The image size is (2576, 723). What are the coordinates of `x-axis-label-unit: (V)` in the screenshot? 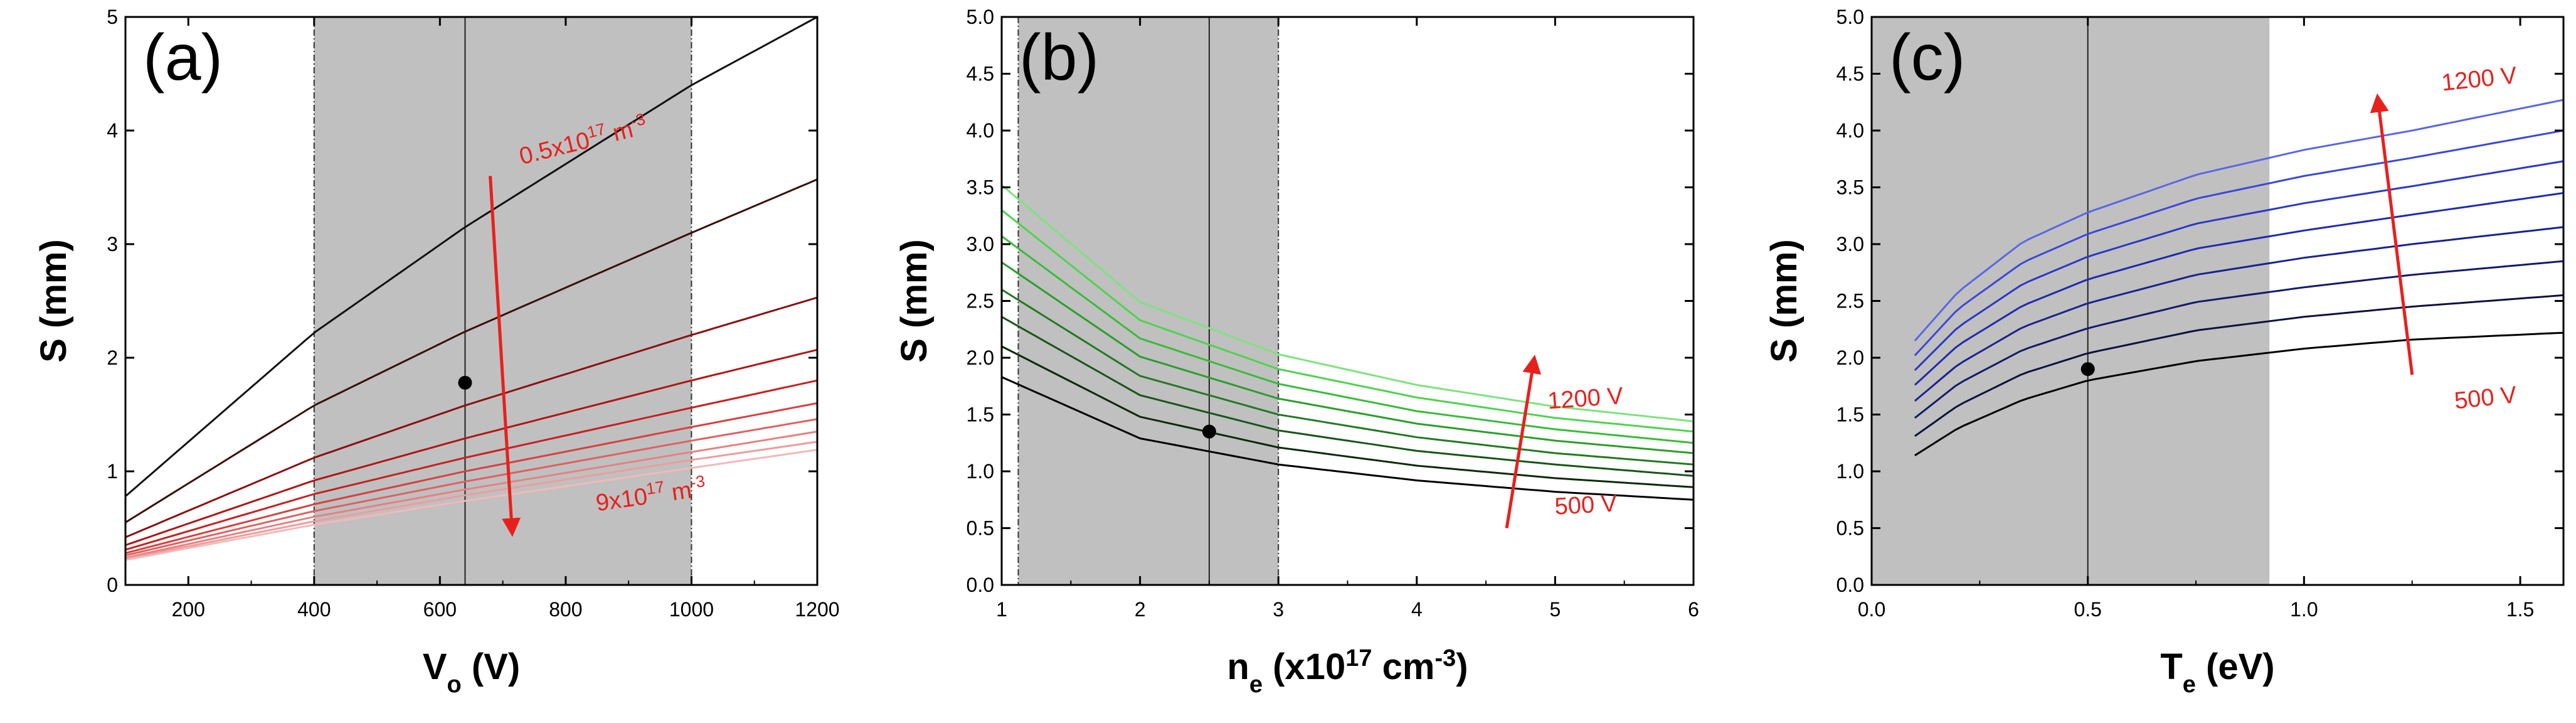 It's located at (491, 666).